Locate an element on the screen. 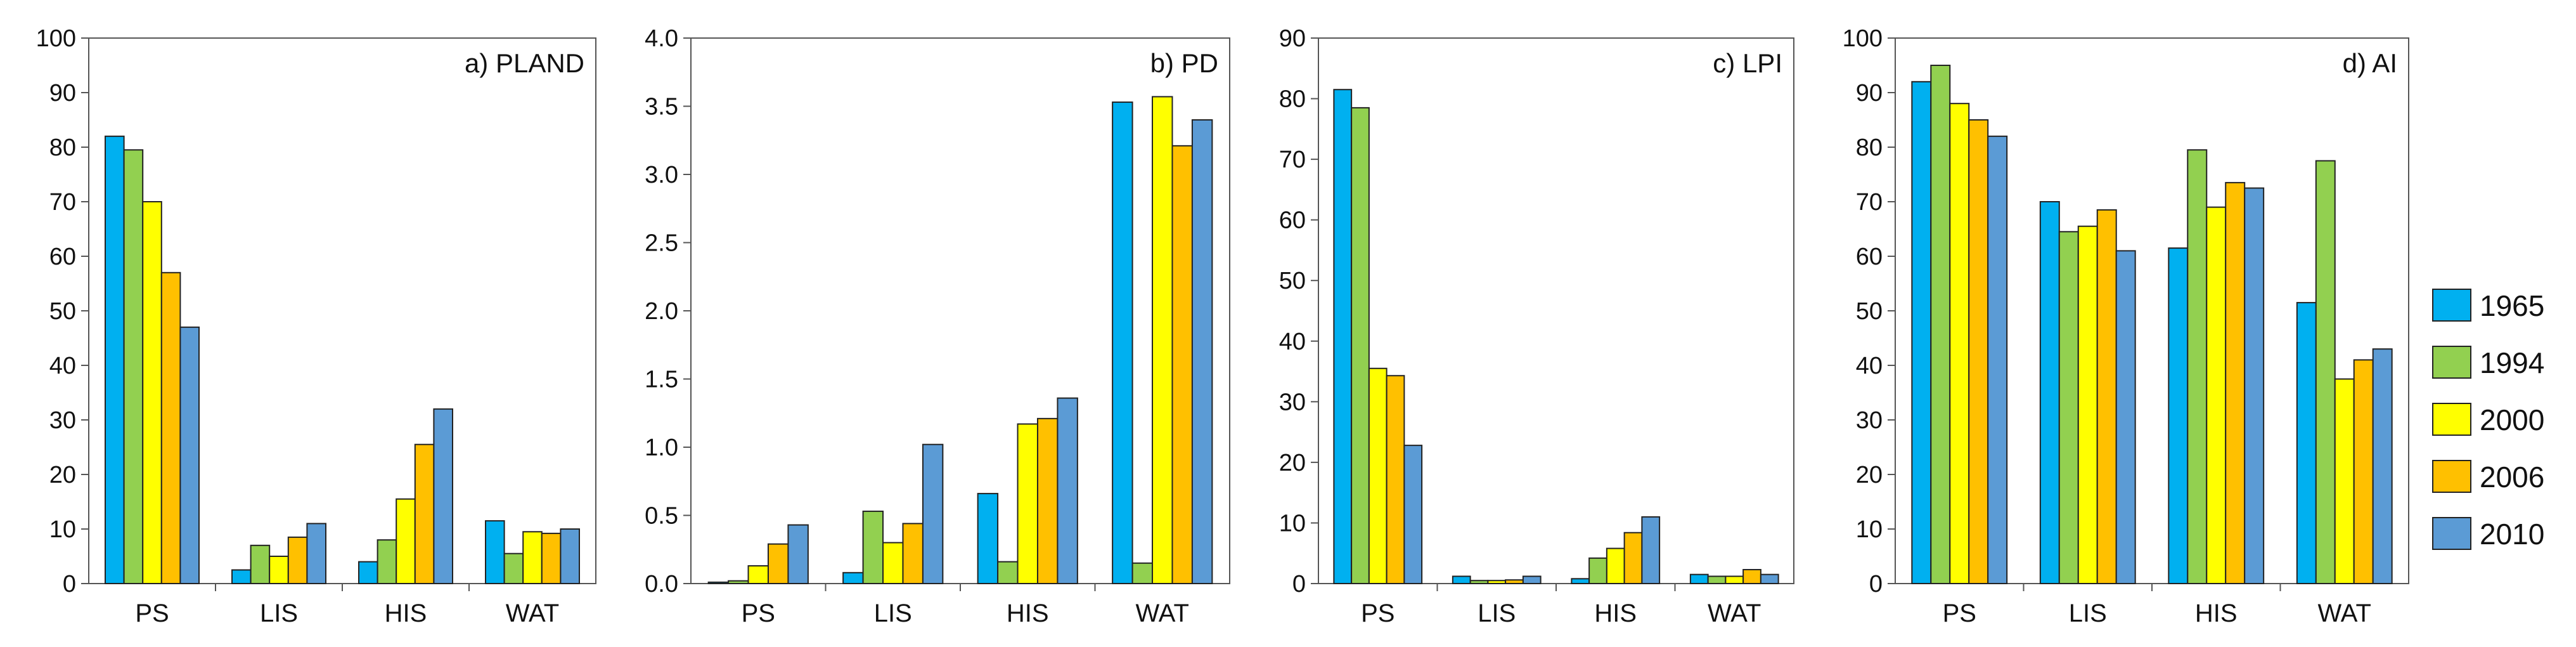 Image resolution: width=2576 pixels, height=647 pixels. d-ai-ytick-label: 20 is located at coordinates (1869, 475).